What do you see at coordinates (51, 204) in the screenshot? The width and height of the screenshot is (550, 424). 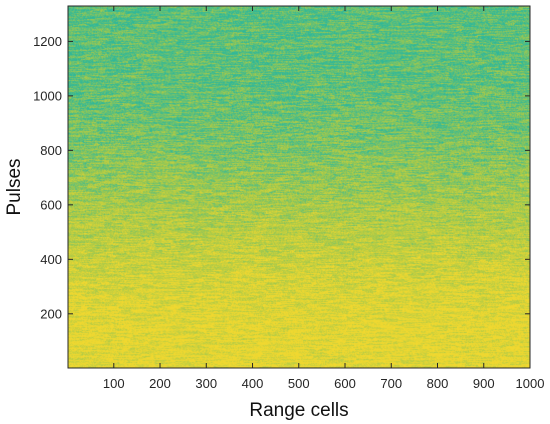 I see `y-tick-label: 600` at bounding box center [51, 204].